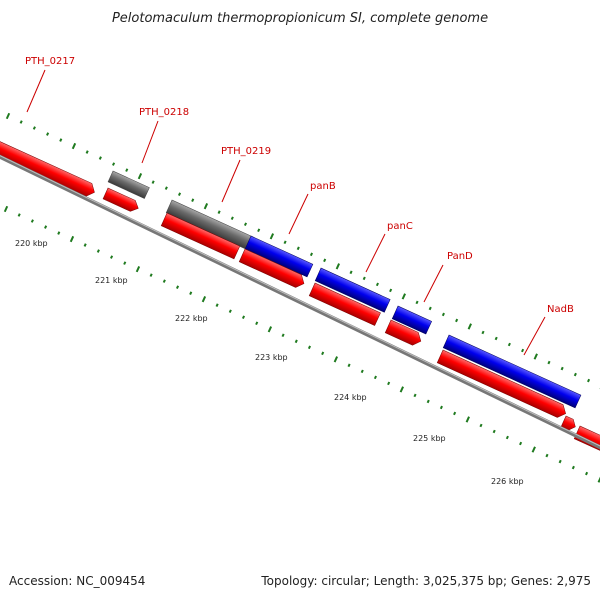 This screenshot has width=600, height=600. Describe the element at coordinates (111, 280) in the screenshot. I see `tick-label-221: 221 kbp` at that location.